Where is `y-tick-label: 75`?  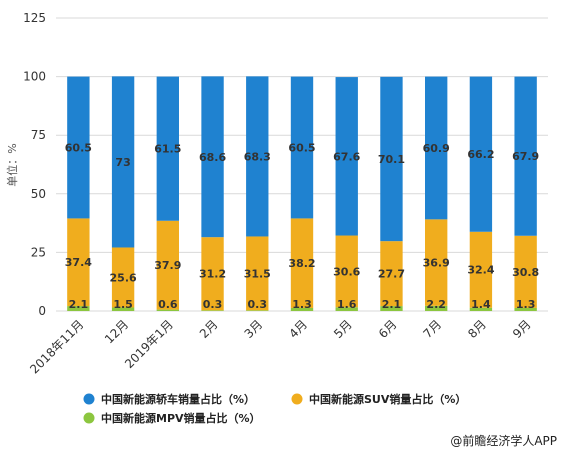
y-tick-label: 75 is located at coordinates (38, 135).